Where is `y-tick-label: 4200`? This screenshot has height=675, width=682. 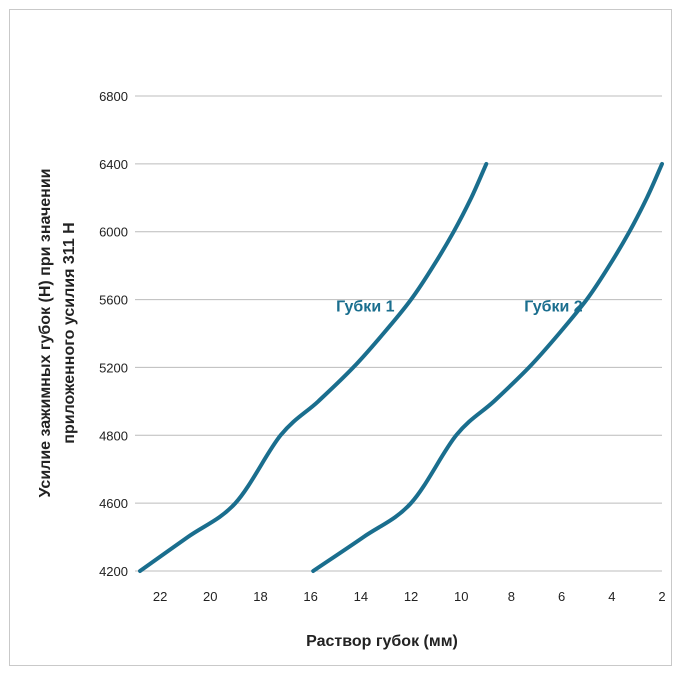 y-tick-label: 4200 is located at coordinates (113, 571).